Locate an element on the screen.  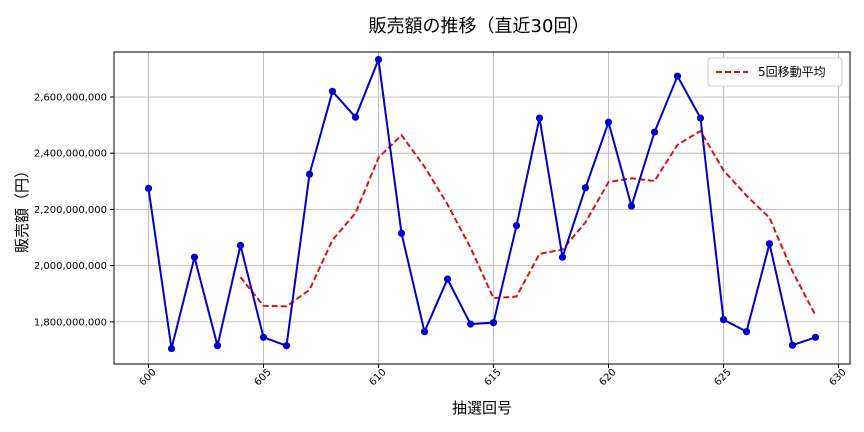
legend-box is located at coordinates (775, 72).